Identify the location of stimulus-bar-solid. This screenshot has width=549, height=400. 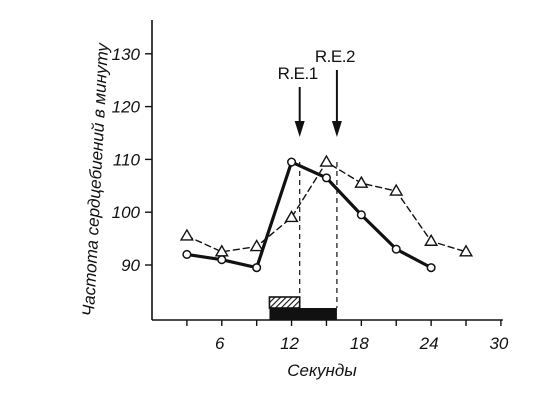
(303, 314).